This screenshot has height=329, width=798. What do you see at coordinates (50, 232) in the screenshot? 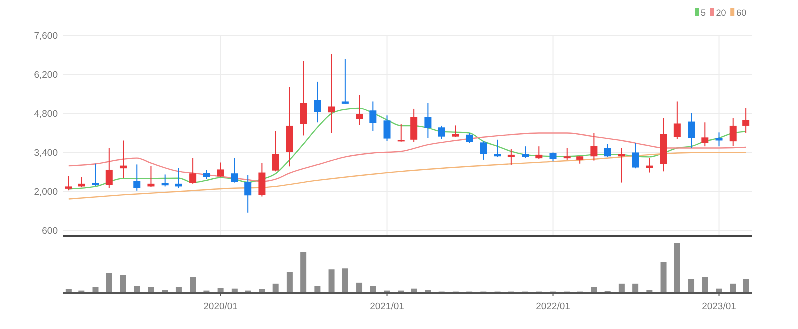
I see `y-tick-label: 600` at bounding box center [50, 232].